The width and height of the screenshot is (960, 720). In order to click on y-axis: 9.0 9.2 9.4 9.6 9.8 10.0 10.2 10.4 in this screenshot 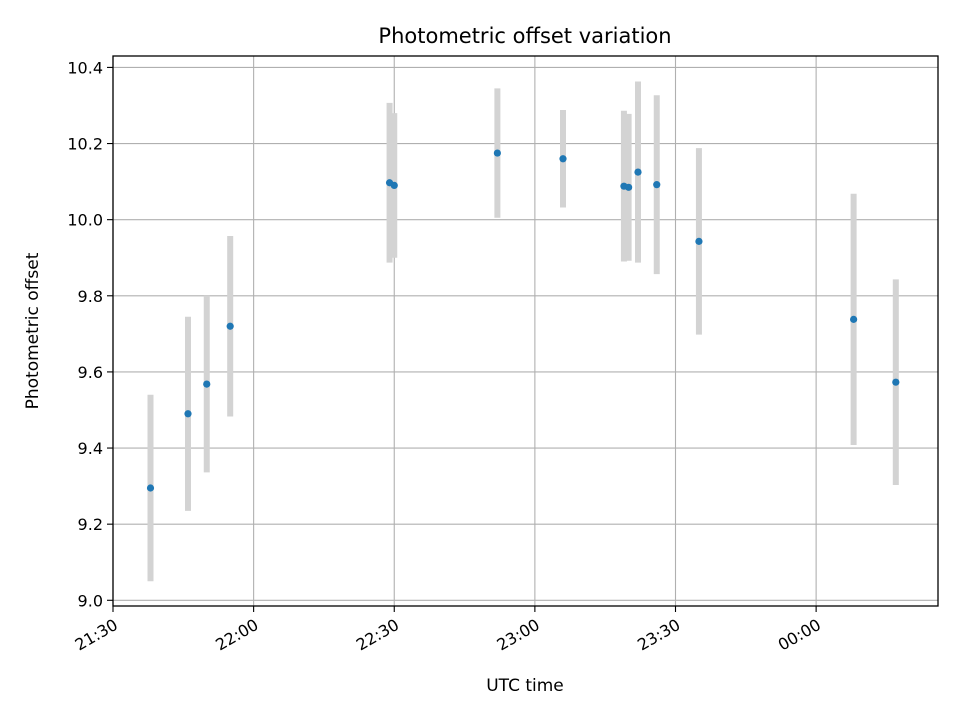, I will do `click(90, 334)`.